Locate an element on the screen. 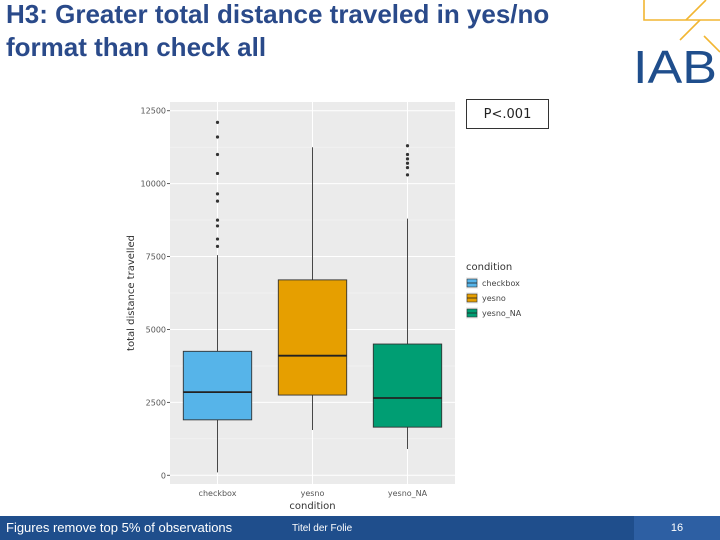 The image size is (720, 540). legend-title: condition is located at coordinates (489, 267).